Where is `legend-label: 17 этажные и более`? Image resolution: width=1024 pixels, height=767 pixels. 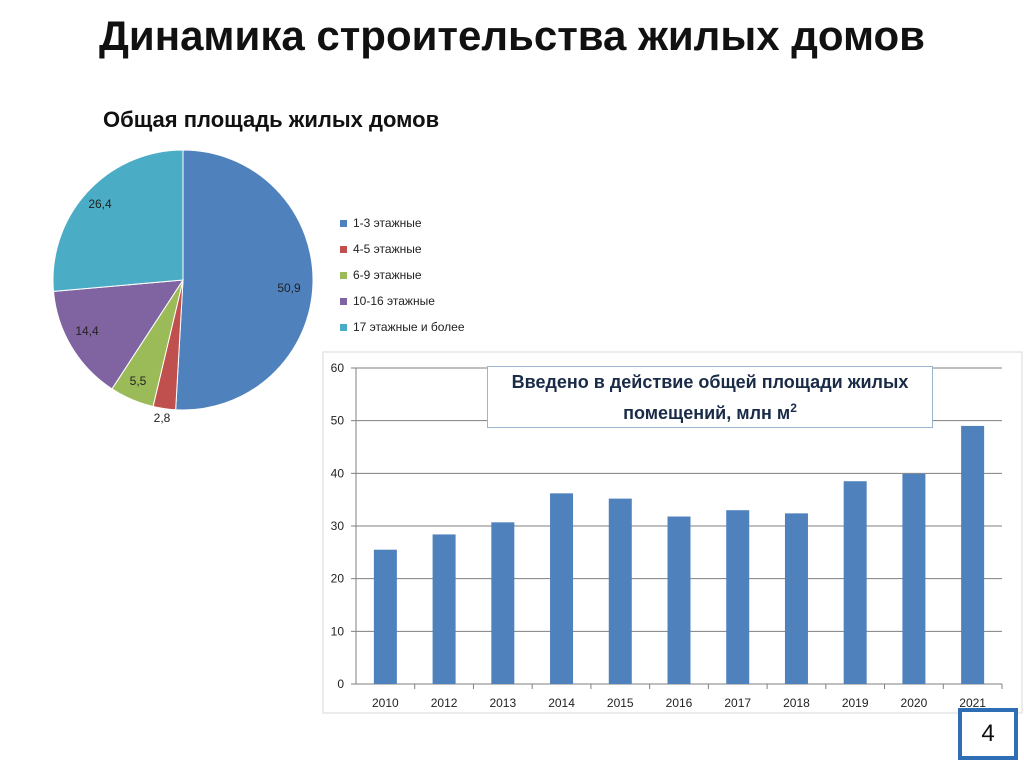 legend-label: 17 этажные и более is located at coordinates (409, 327).